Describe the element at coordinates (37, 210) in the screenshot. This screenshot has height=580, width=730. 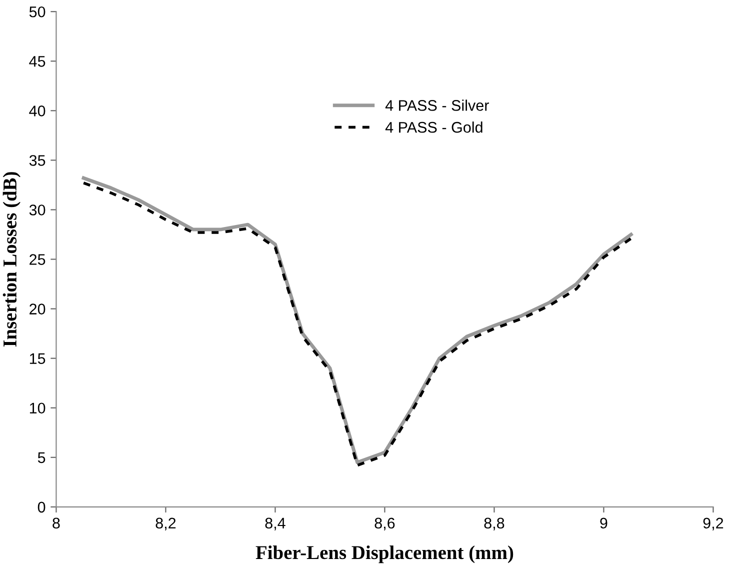
I see `y-tick-label: 30` at that location.